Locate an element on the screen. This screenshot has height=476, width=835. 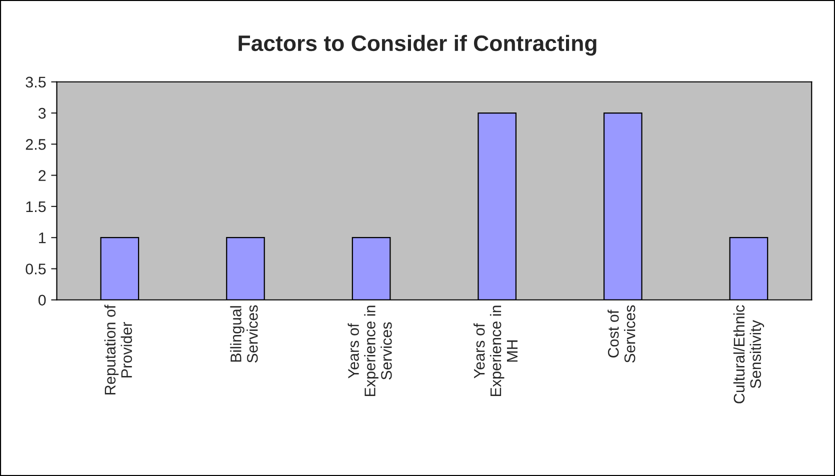
y-tick-label: 2.5 is located at coordinates (36, 144).